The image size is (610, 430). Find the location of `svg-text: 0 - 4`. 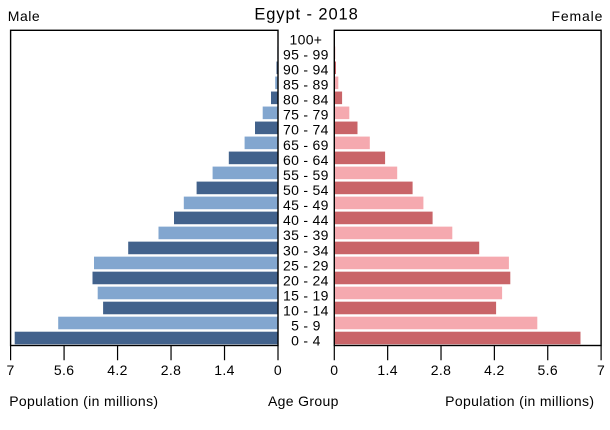

svg-text: 0 - 4 is located at coordinates (306, 341).